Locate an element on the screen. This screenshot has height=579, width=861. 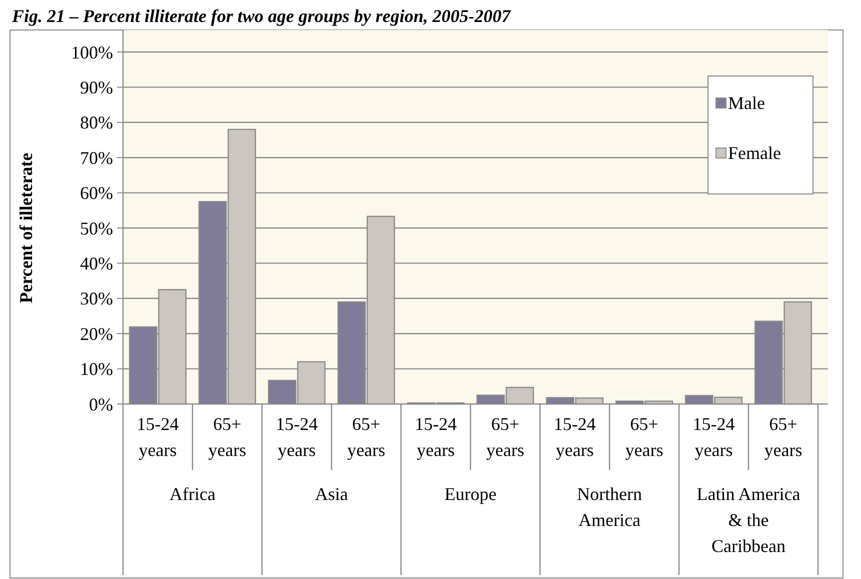
text: Asia is located at coordinates (331, 494).